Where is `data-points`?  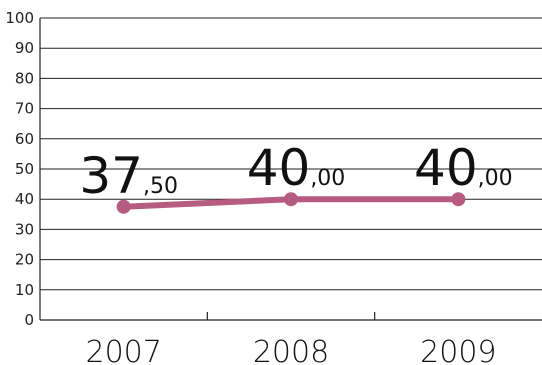 data-points is located at coordinates (291, 203).